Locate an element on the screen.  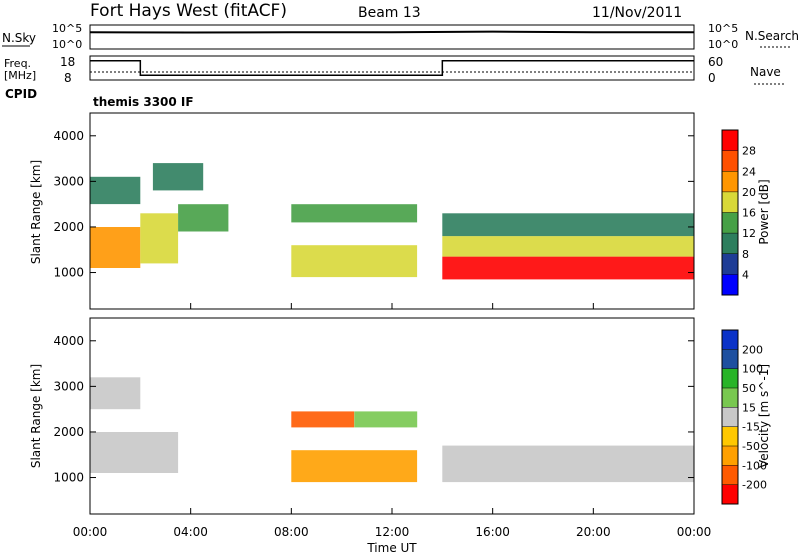
velocity-ytick-label-3: 4000 is located at coordinates (68, 341).